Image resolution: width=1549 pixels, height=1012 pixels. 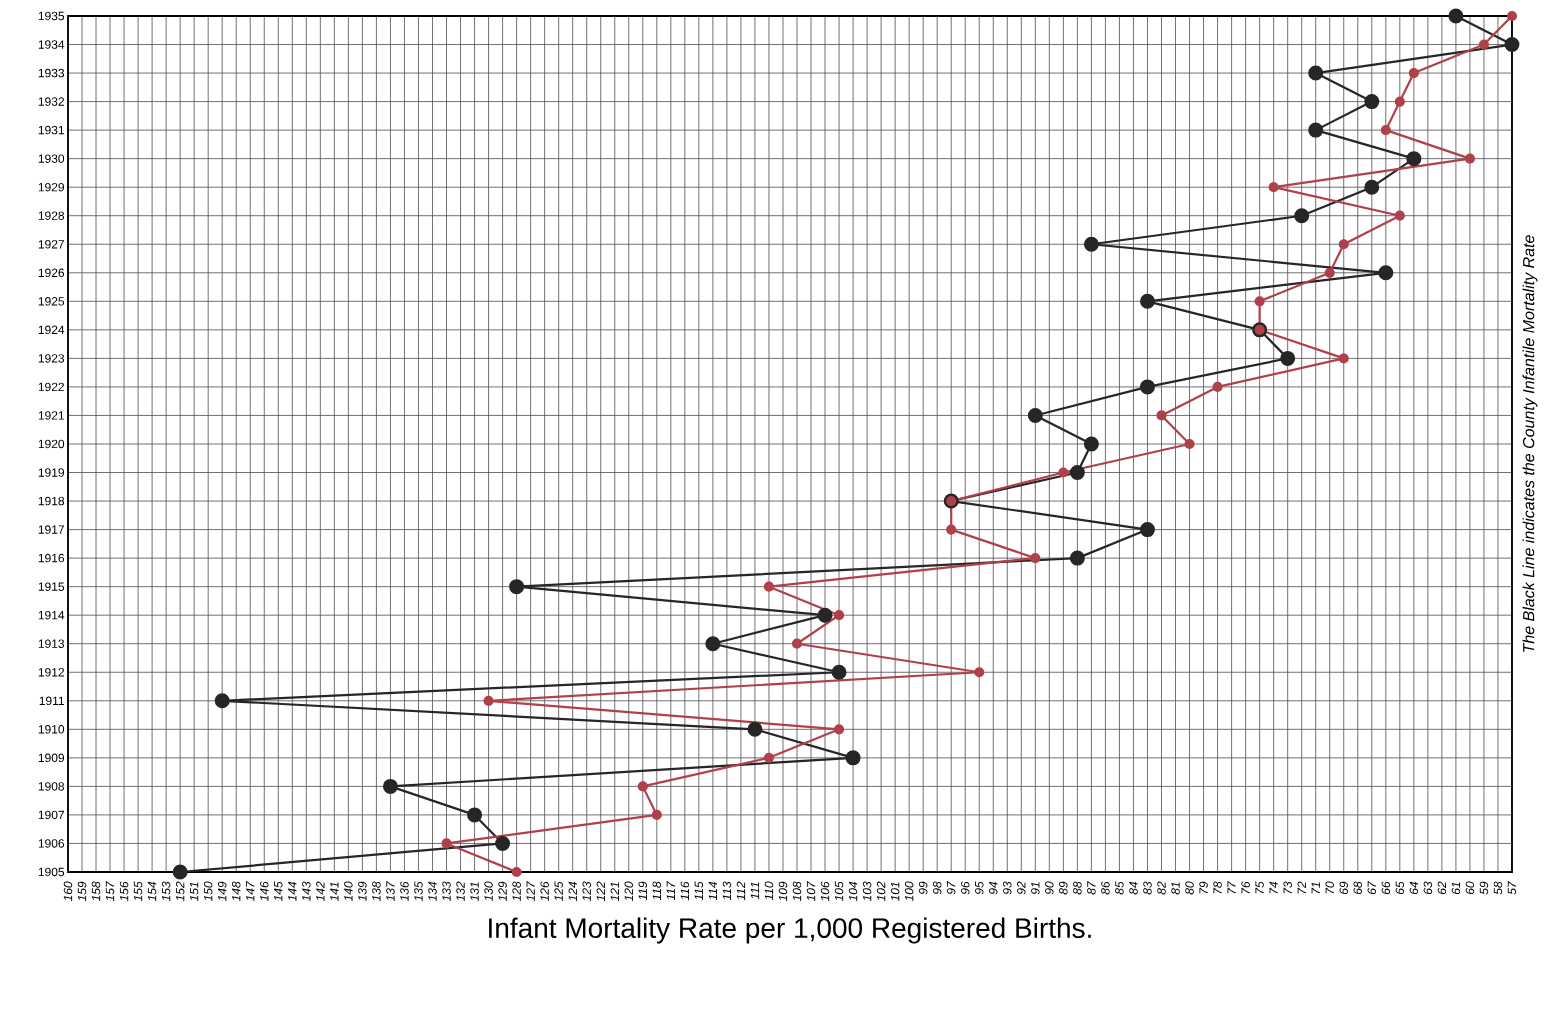 I want to click on x-tick-label: 146, so click(x=264, y=891).